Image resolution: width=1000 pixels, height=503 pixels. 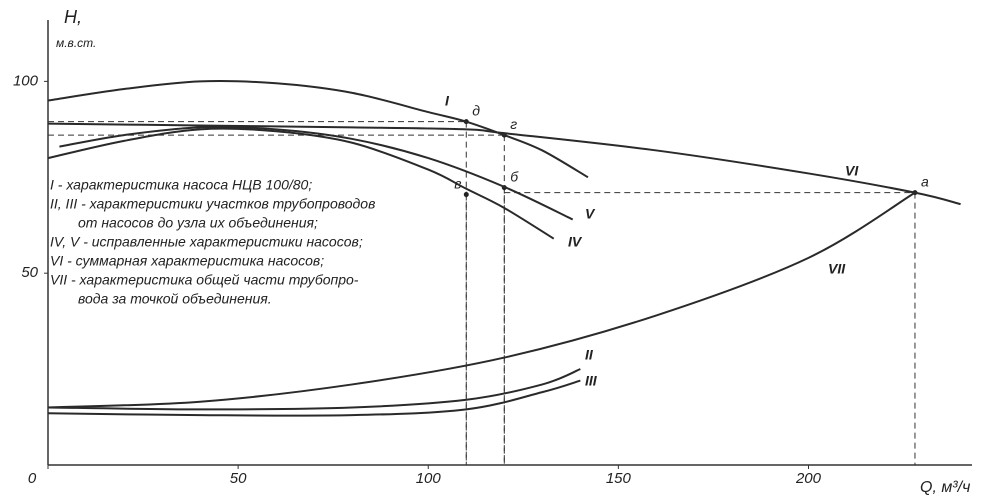 I want to click on x-tick-label: 200, so click(x=808, y=478).